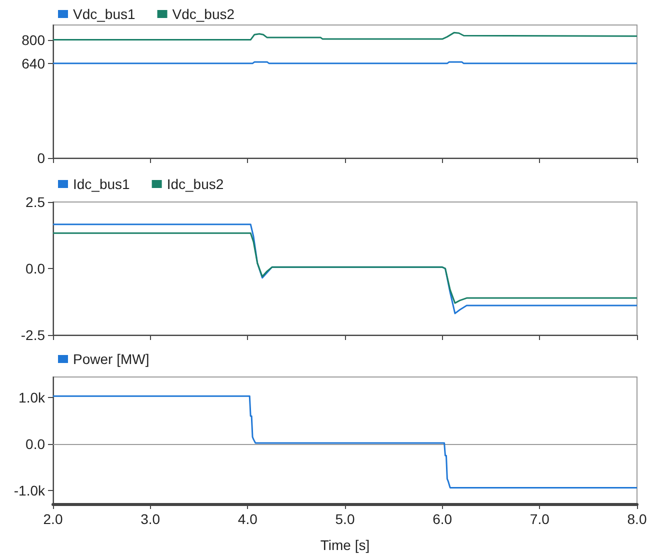  I want to click on y-tick-label: 2.5, so click(36, 202).